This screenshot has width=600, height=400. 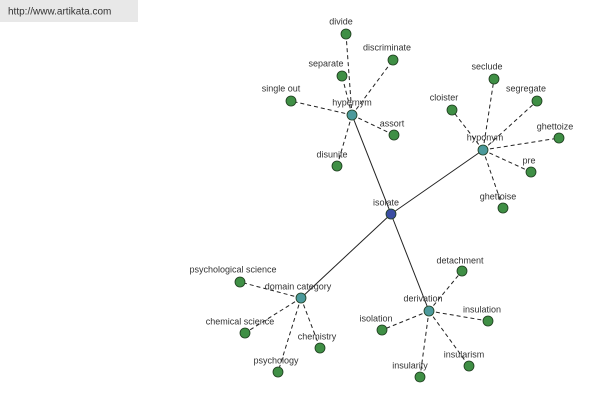 What do you see at coordinates (387, 47) in the screenshot?
I see `node-label: discriminate` at bounding box center [387, 47].